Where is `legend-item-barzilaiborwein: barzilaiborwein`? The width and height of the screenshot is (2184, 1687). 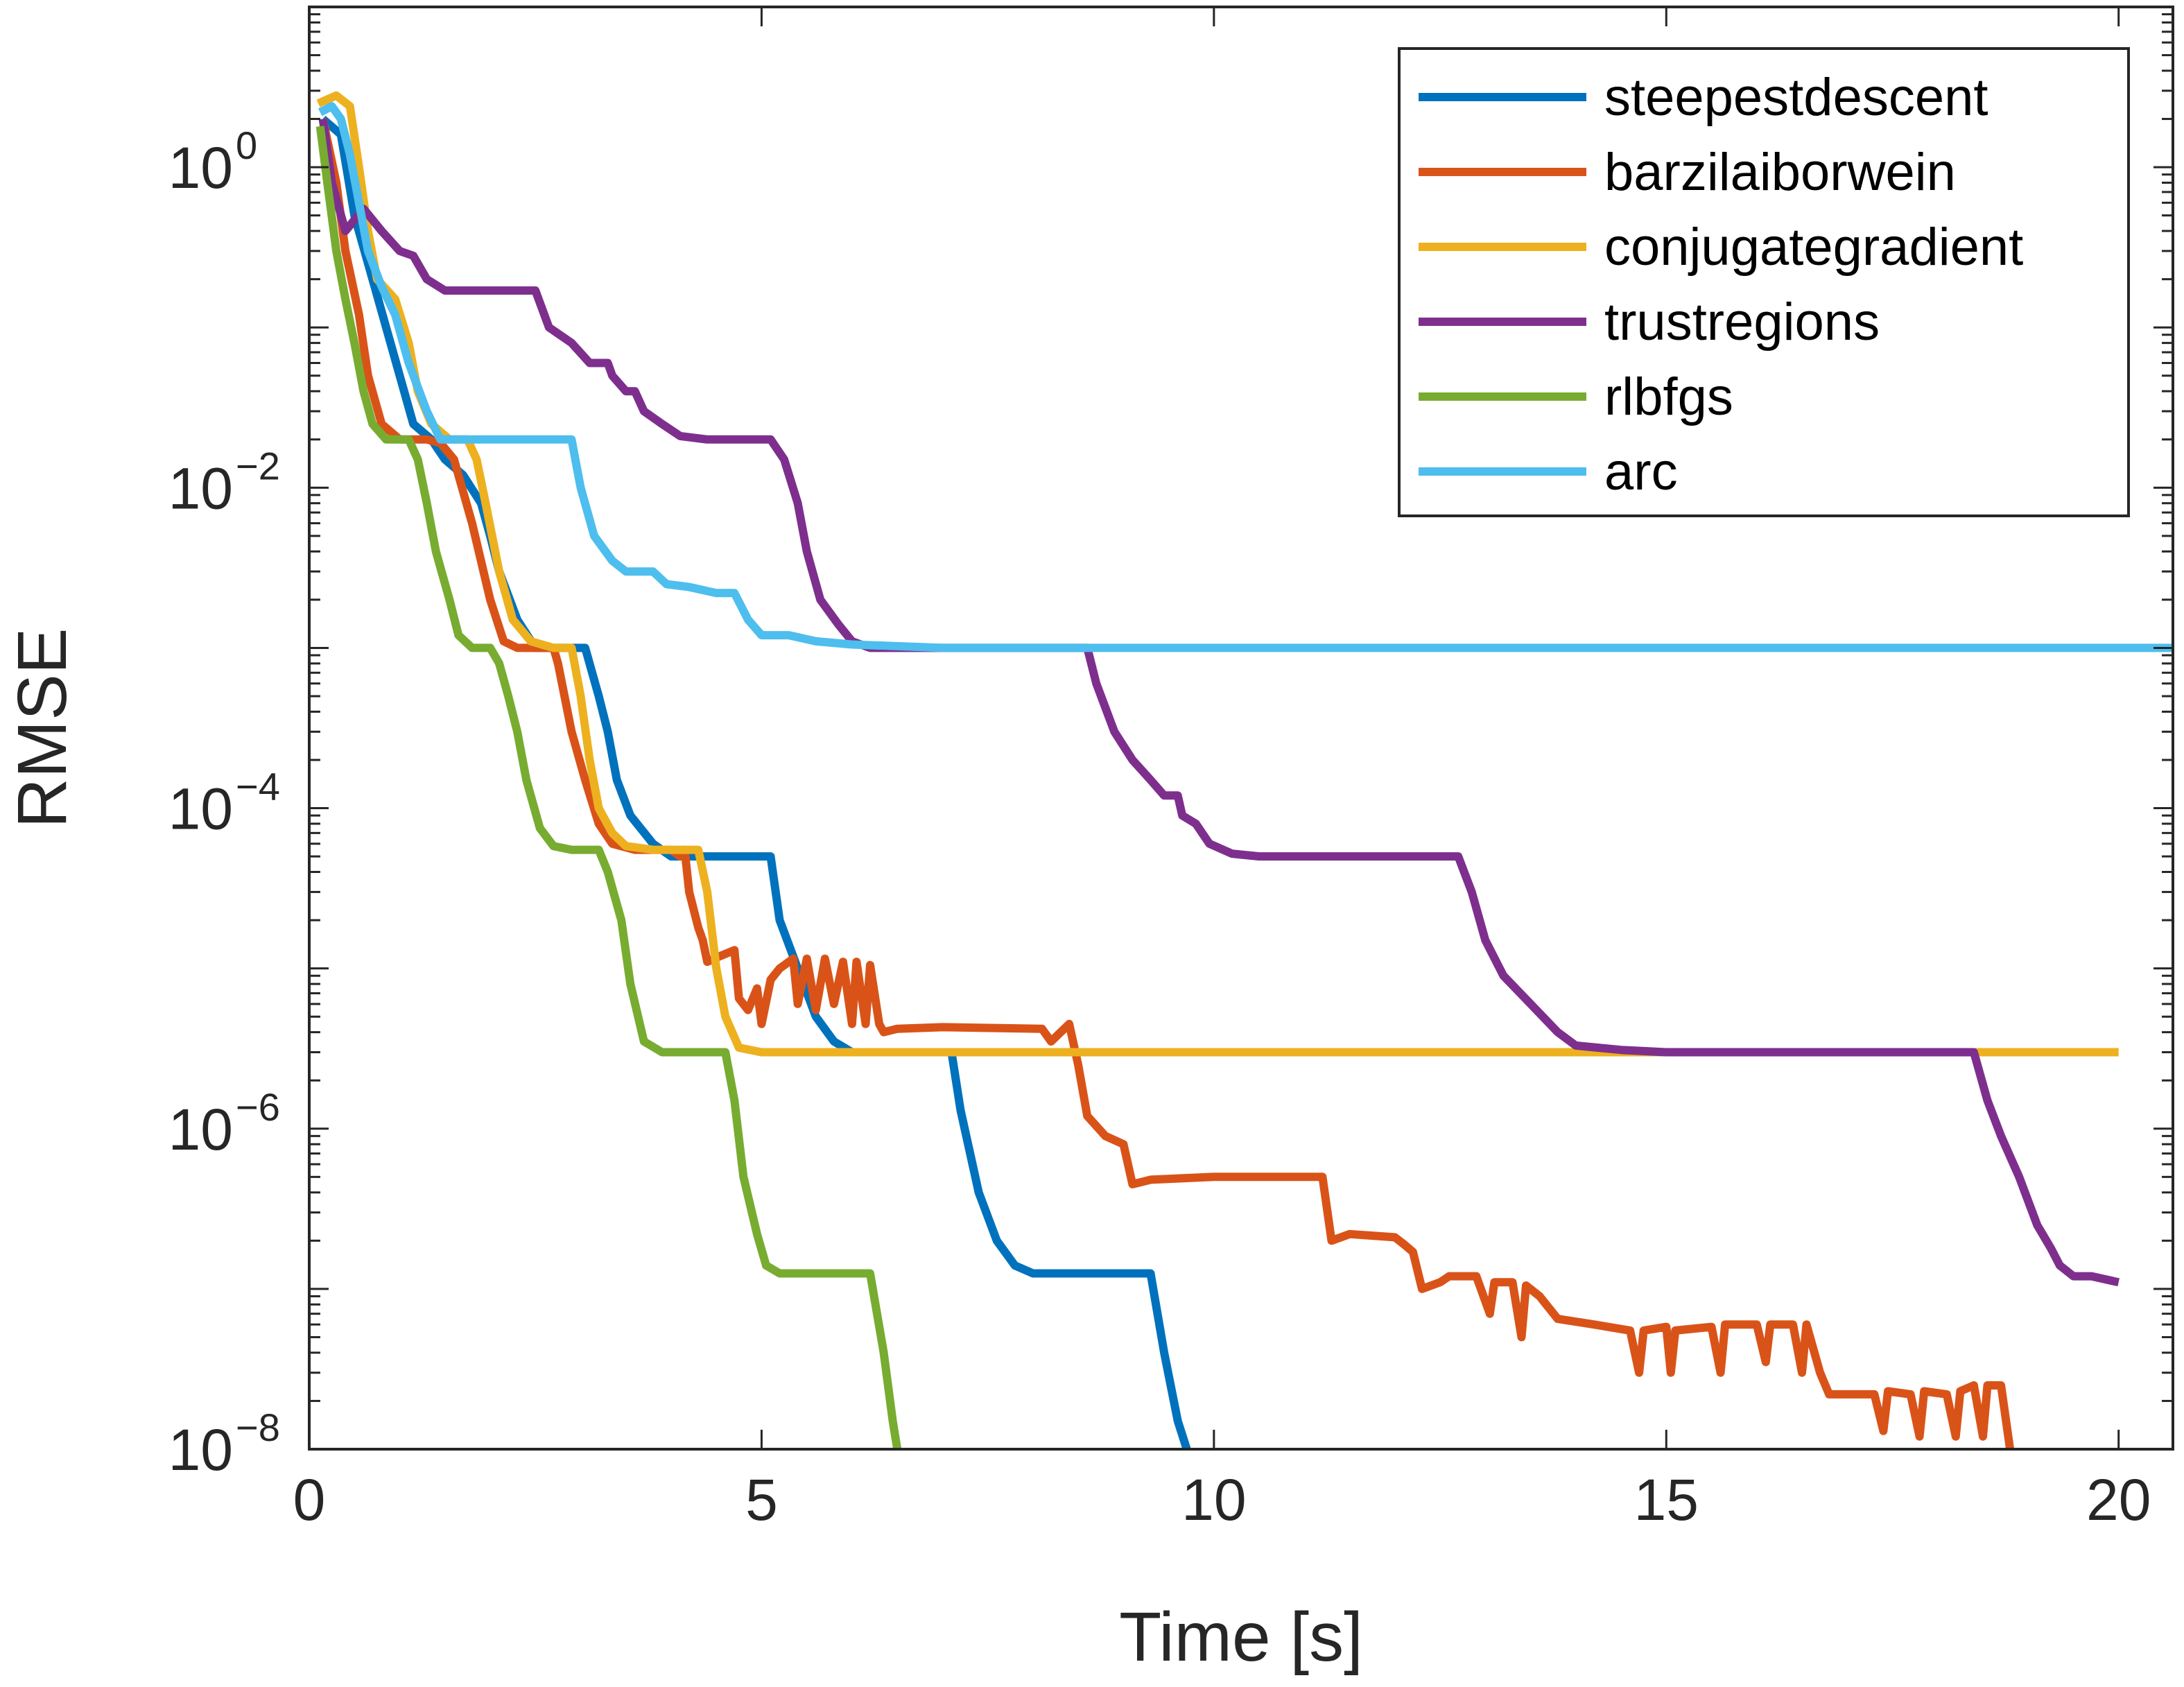
legend-item-barzilaiborwein: barzilaiborwein is located at coordinates (1688, 172).